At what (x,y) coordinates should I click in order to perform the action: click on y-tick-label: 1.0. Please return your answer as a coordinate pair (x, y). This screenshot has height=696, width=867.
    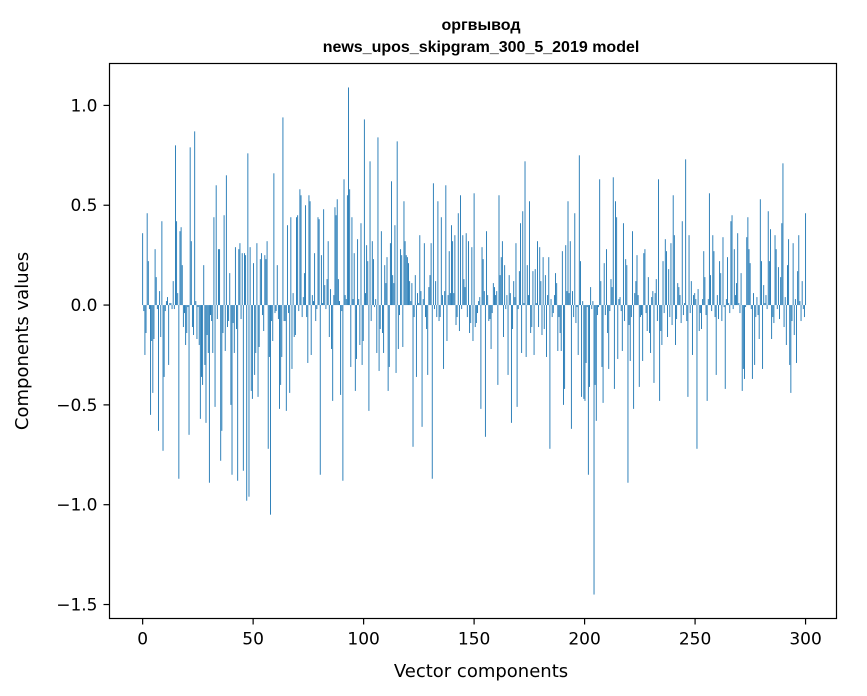
    Looking at the image, I should click on (83, 106).